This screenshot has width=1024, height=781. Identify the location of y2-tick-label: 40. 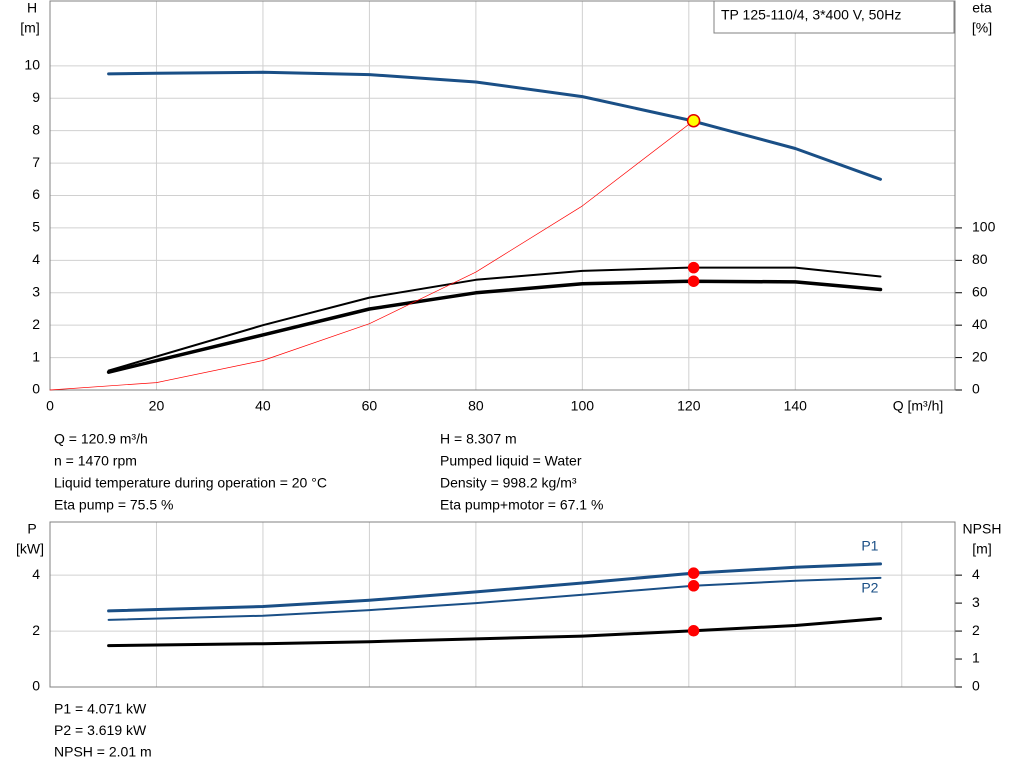
(980, 324).